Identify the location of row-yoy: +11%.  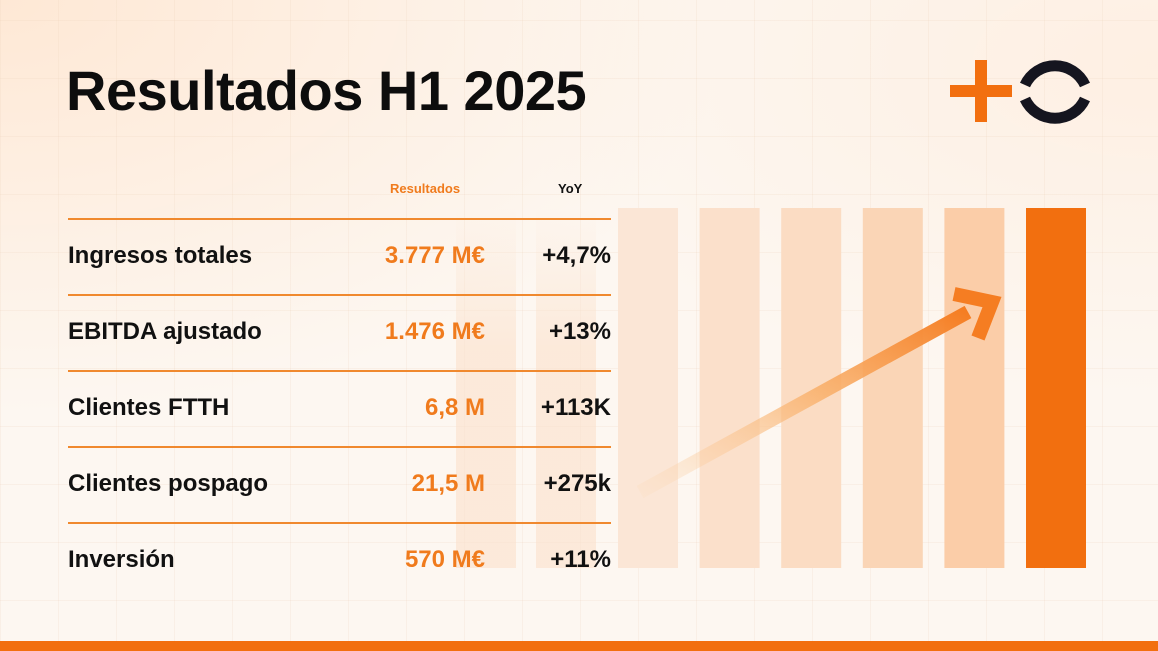
(580, 559).